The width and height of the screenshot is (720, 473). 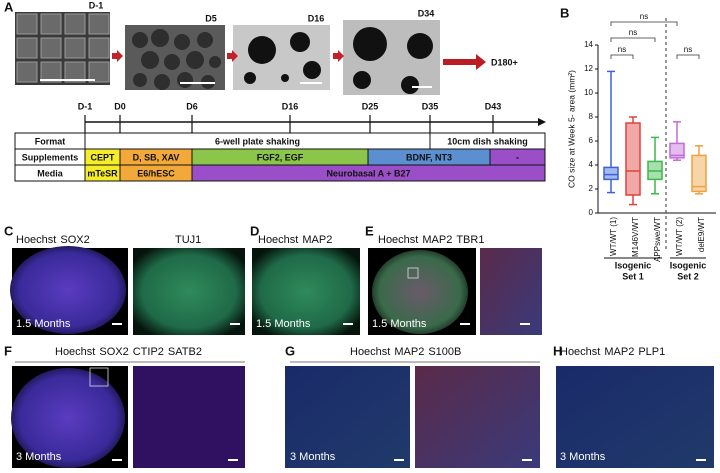 What do you see at coordinates (156, 157) in the screenshot?
I see `protocol-text: D, SB, XAV` at bounding box center [156, 157].